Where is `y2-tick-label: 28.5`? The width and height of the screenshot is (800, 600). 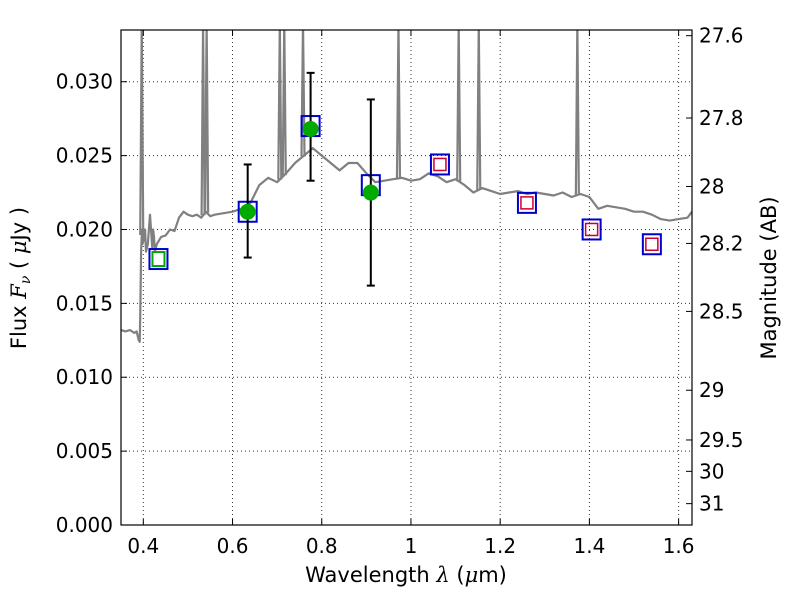
y2-tick-label: 28.5 is located at coordinates (721, 311).